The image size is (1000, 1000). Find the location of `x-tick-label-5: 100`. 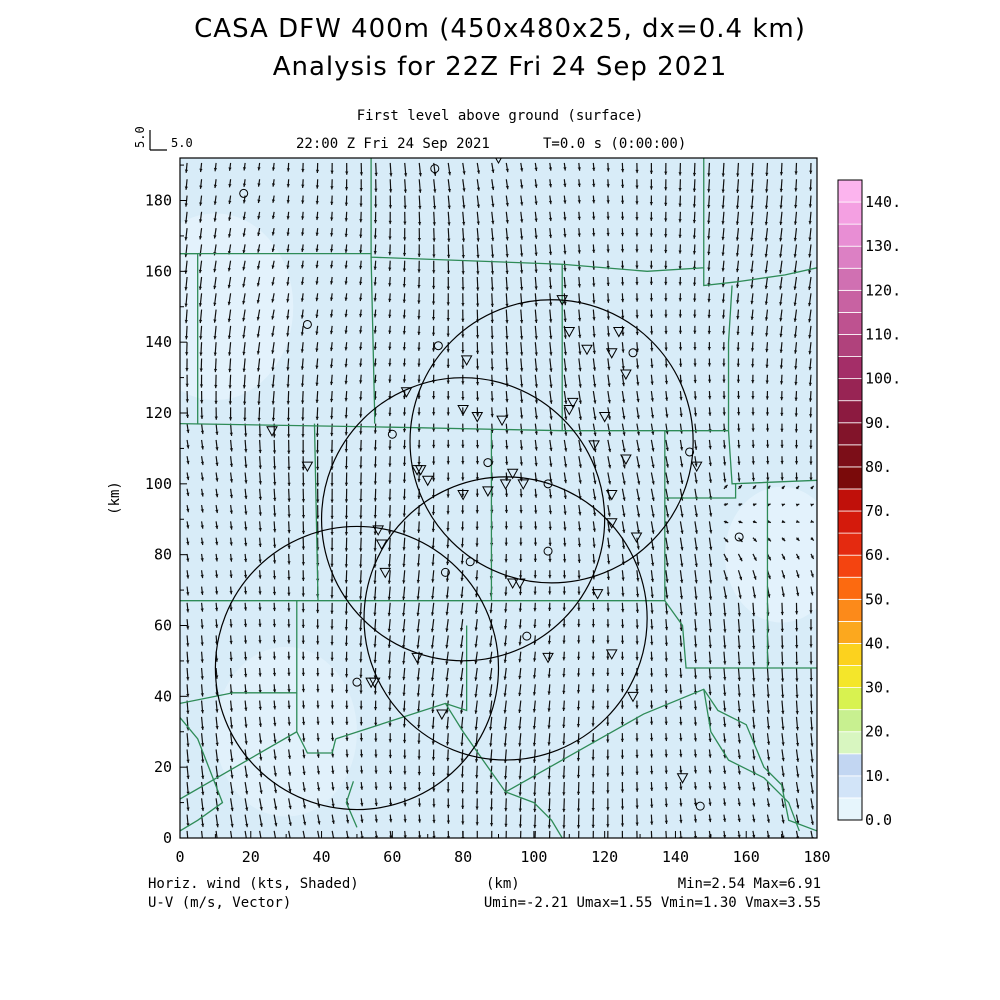

x-tick-label-5: 100 is located at coordinates (533, 857).